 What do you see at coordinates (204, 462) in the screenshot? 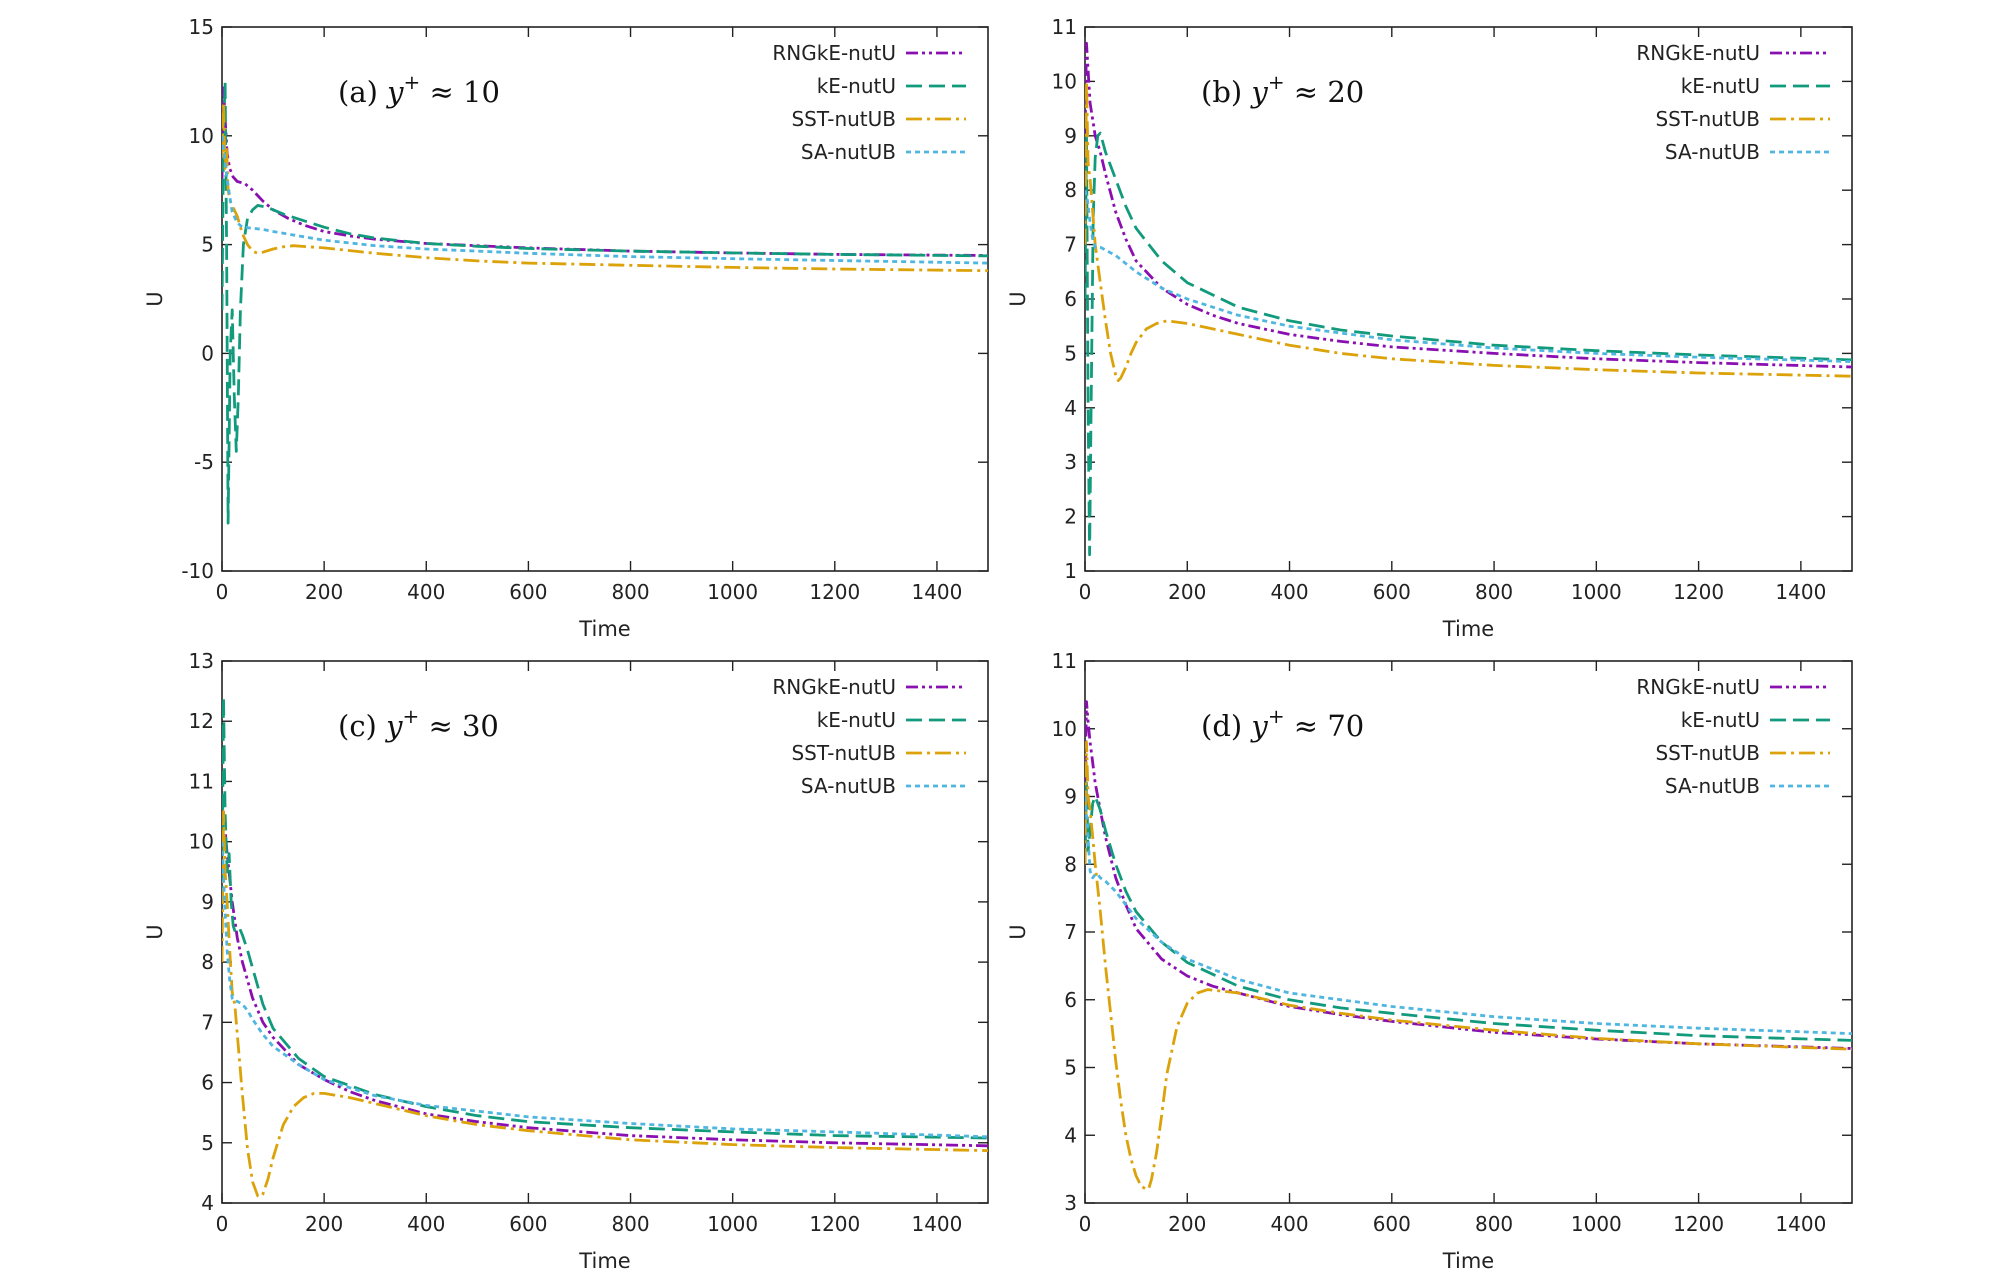
I see `y-tick-label: -5` at bounding box center [204, 462].